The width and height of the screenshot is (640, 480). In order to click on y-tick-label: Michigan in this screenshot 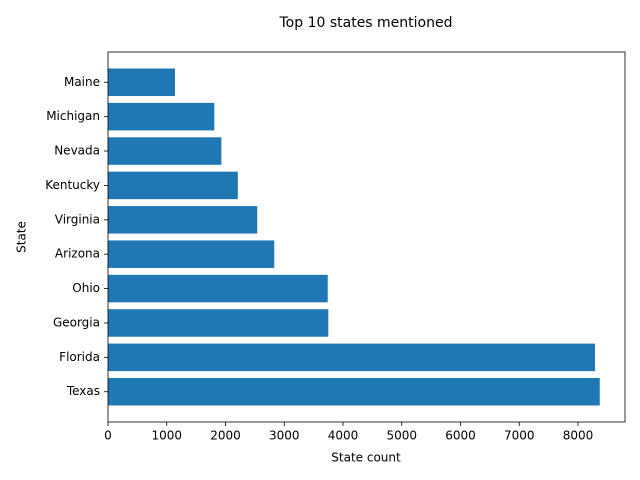, I will do `click(73, 116)`.